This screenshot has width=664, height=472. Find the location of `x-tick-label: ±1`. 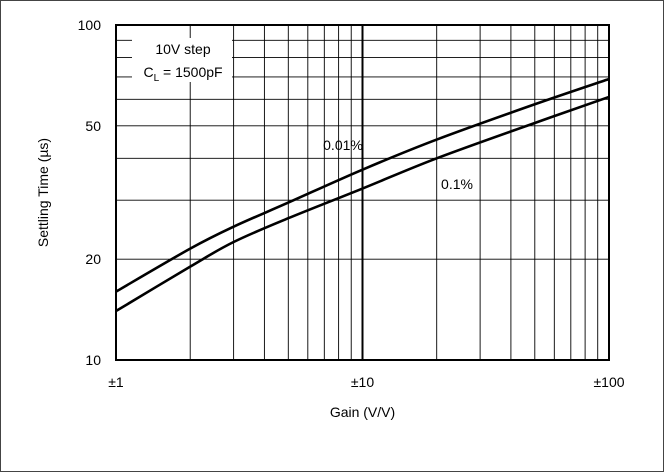

x-tick-label: ±1 is located at coordinates (116, 382).